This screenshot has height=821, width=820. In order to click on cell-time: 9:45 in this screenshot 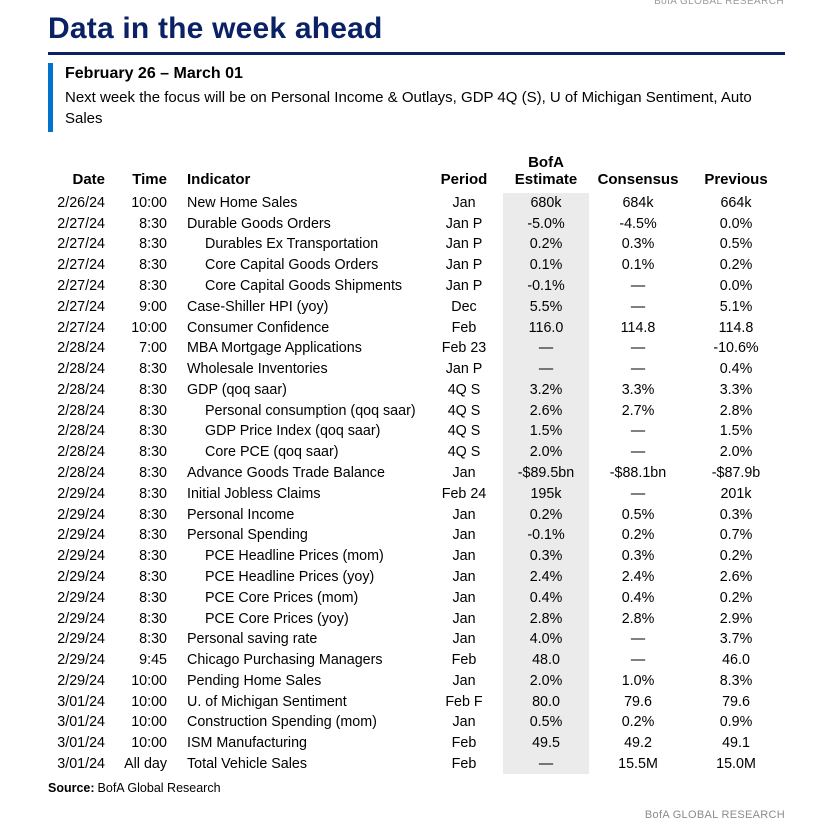, I will do `click(153, 660)`.